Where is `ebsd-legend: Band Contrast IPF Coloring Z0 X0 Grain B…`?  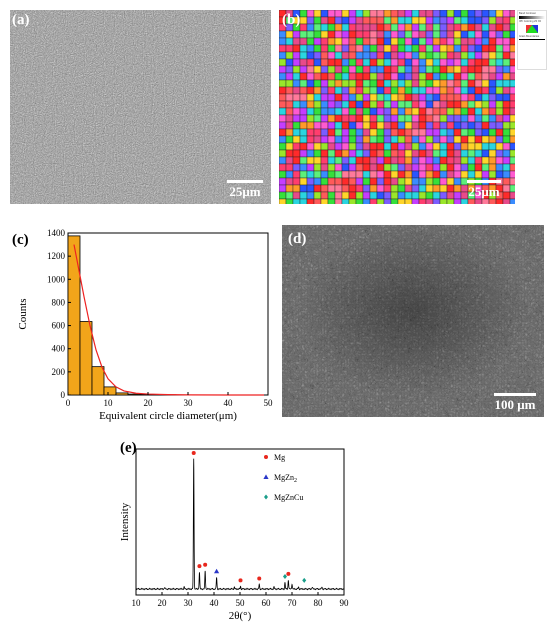 ebsd-legend: Band Contrast IPF Coloring Z0 X0 Grain B… is located at coordinates (532, 40).